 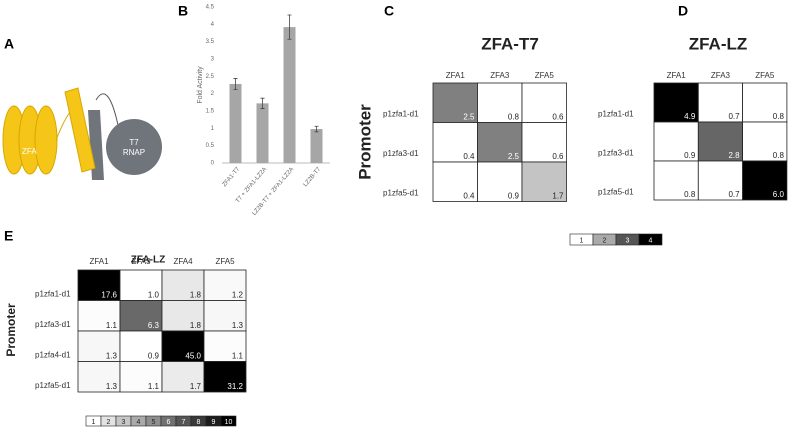 I want to click on panel-label: E, so click(x=8, y=236).